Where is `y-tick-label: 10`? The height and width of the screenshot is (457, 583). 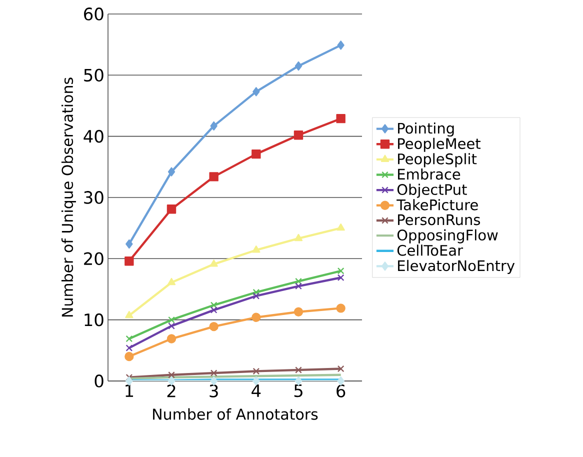 y-tick-label: 10 is located at coordinates (94, 319).